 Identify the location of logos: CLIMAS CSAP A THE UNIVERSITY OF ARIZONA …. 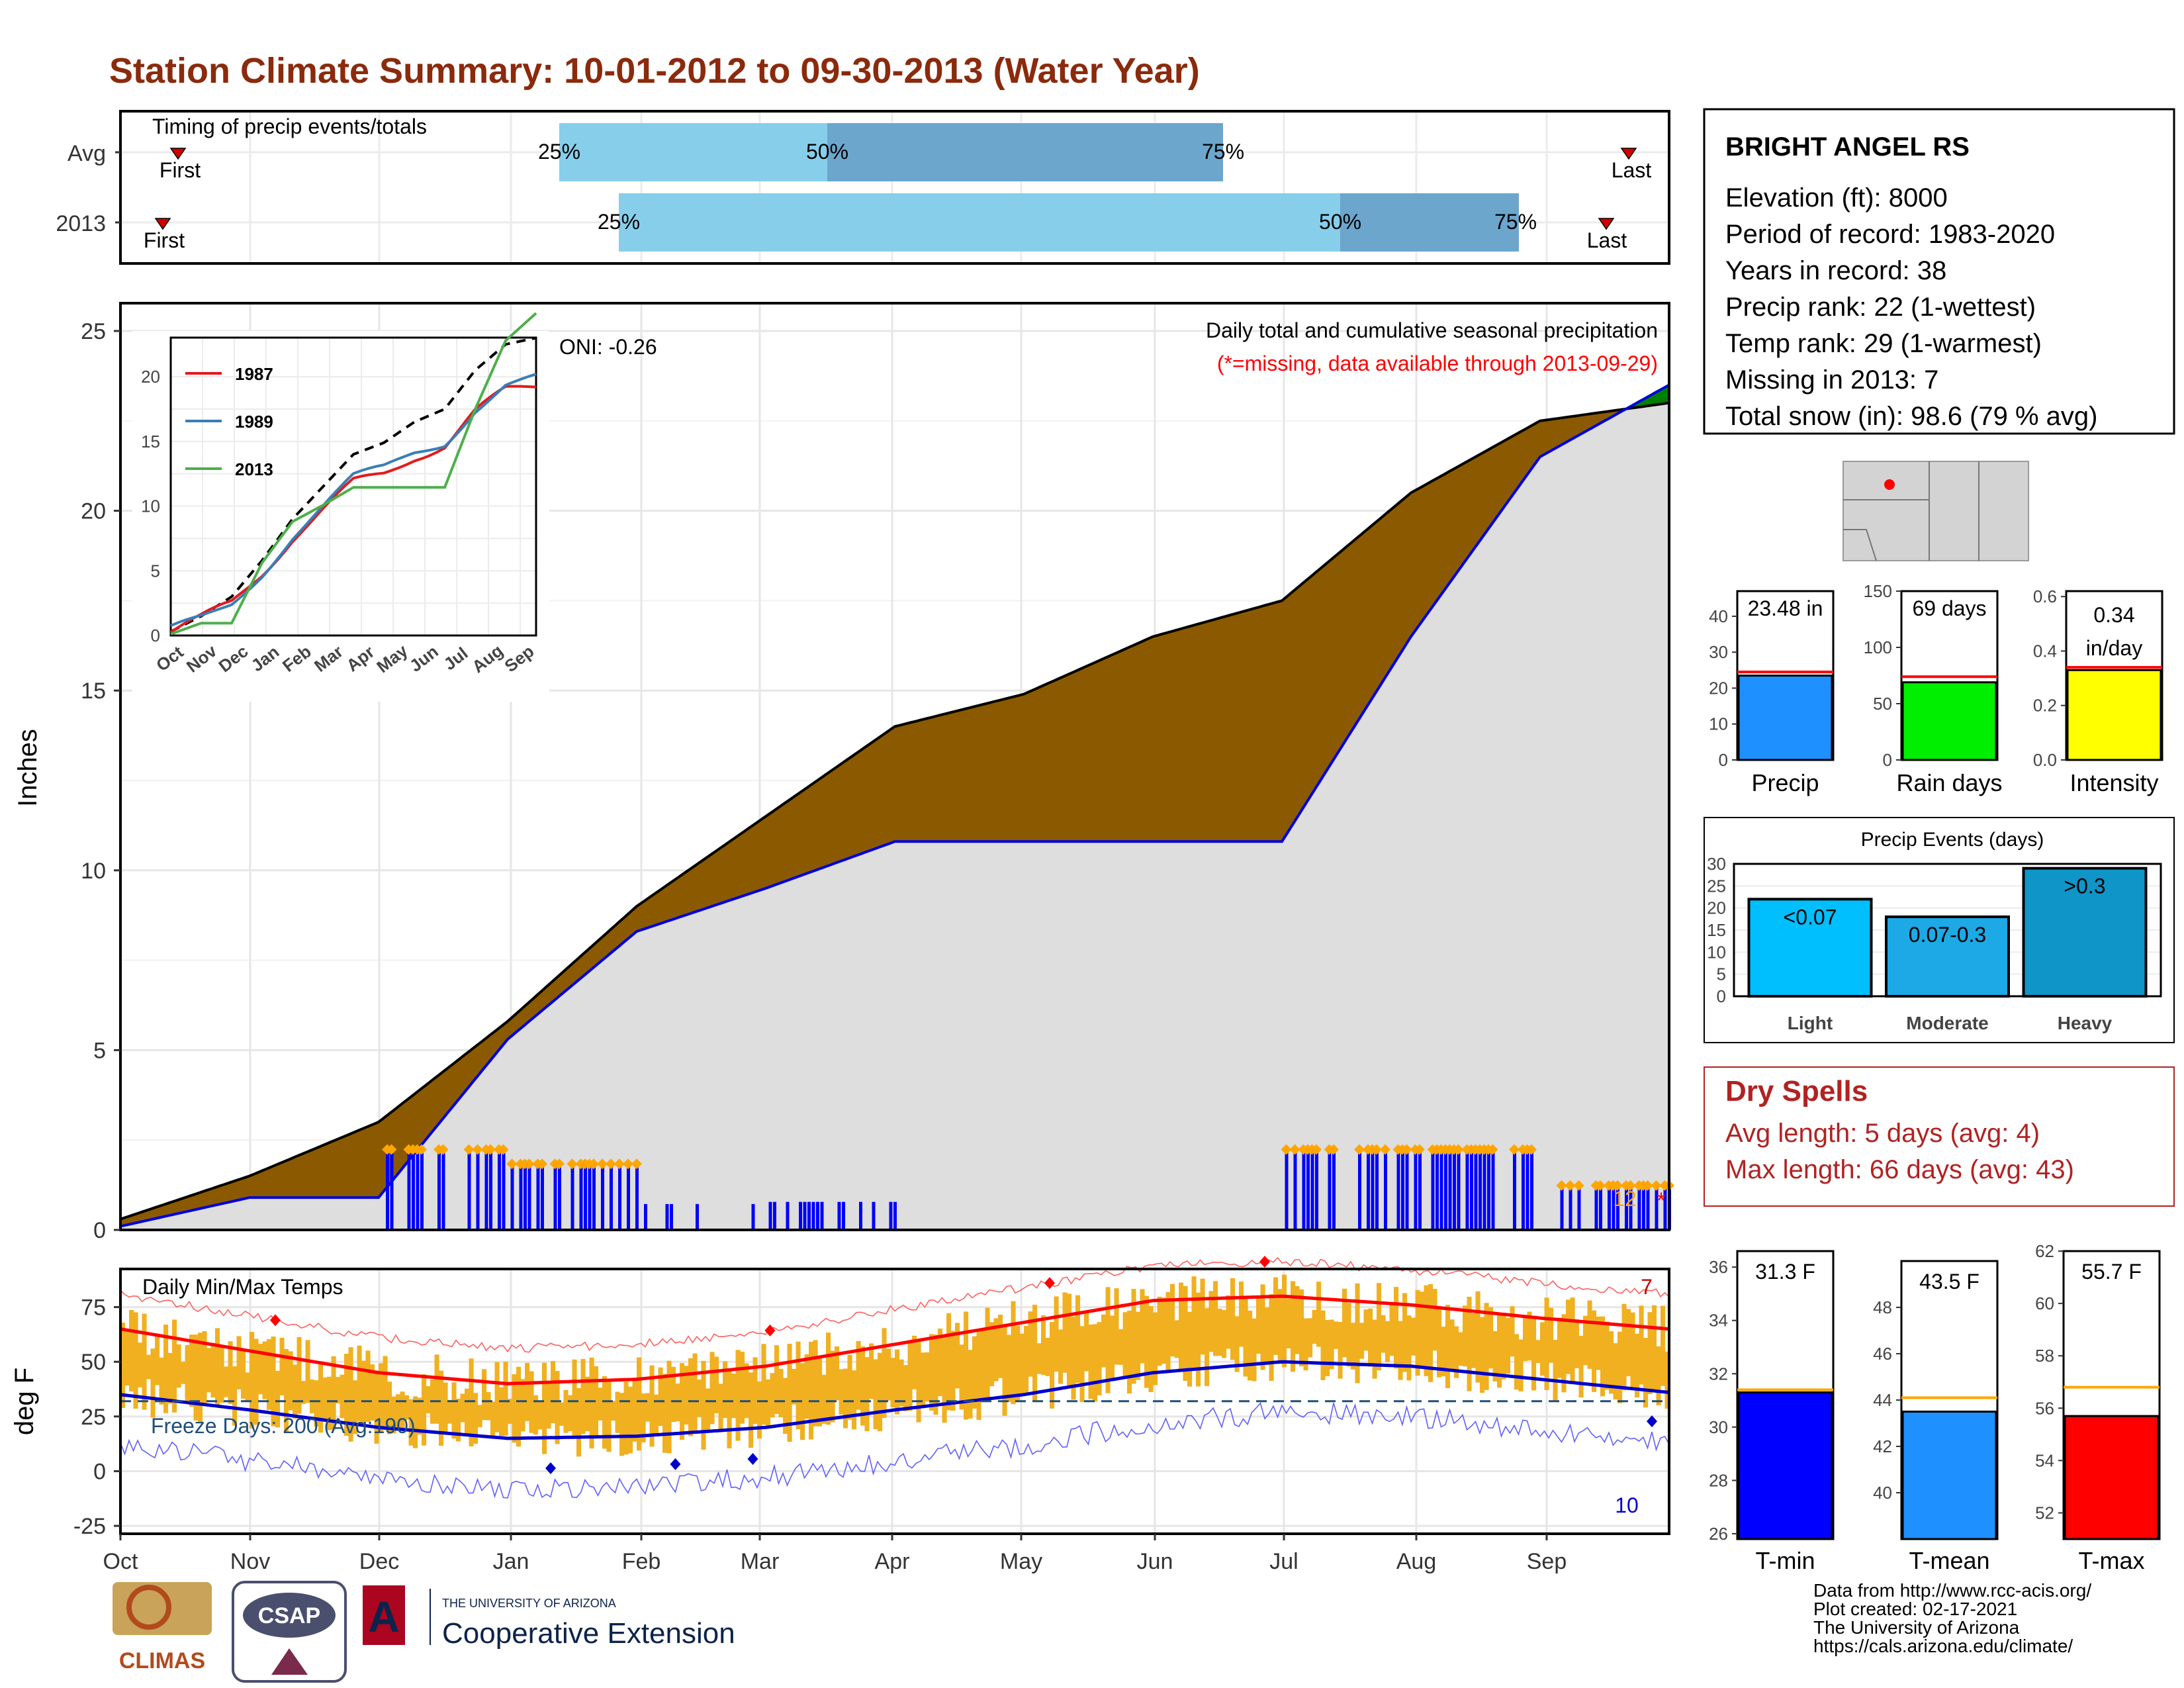
(424, 1632).